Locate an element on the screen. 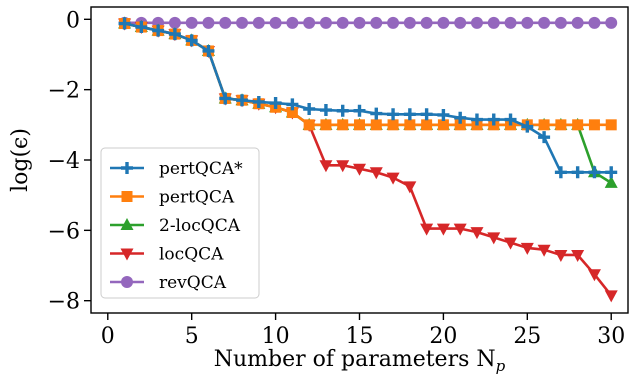 The height and width of the screenshot is (376, 640). legend: pertQCA* pertQCA 2-locQCA locQCA revQCA is located at coordinates (180, 223).